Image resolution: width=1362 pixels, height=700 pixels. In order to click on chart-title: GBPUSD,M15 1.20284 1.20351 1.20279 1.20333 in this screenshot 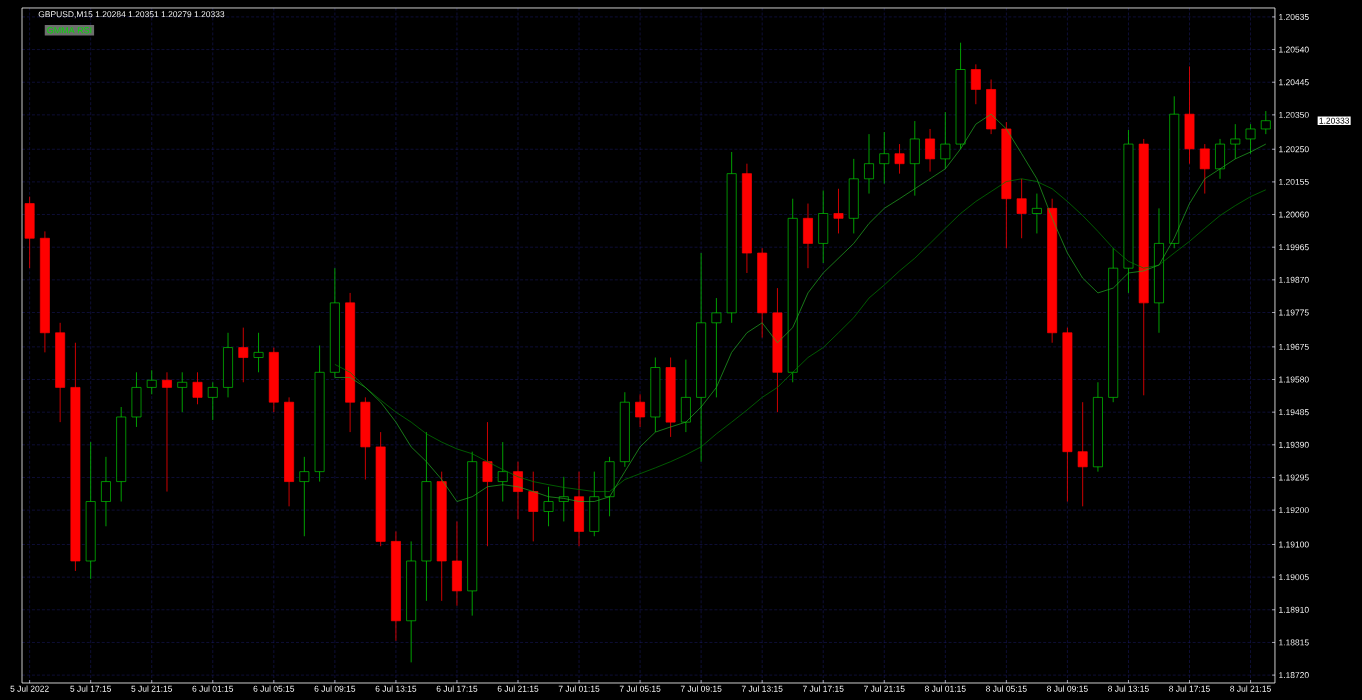, I will do `click(131, 15)`.